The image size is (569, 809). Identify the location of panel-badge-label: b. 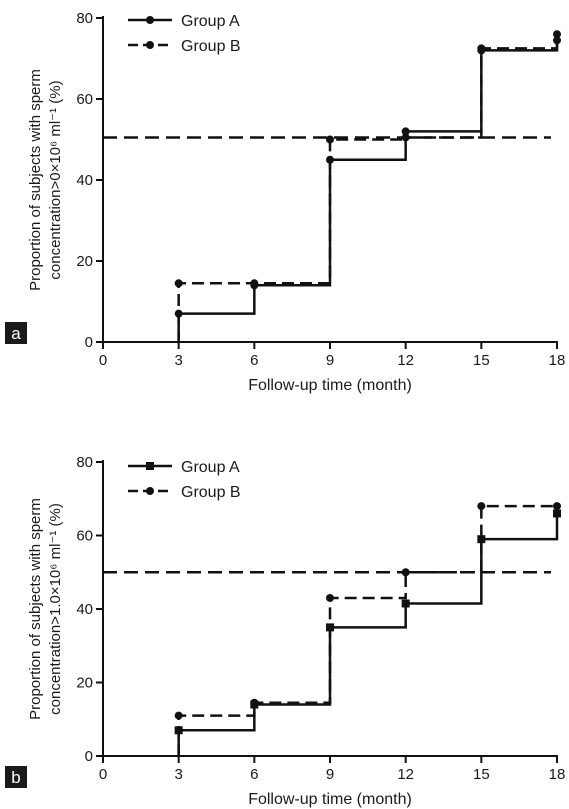
(15, 777).